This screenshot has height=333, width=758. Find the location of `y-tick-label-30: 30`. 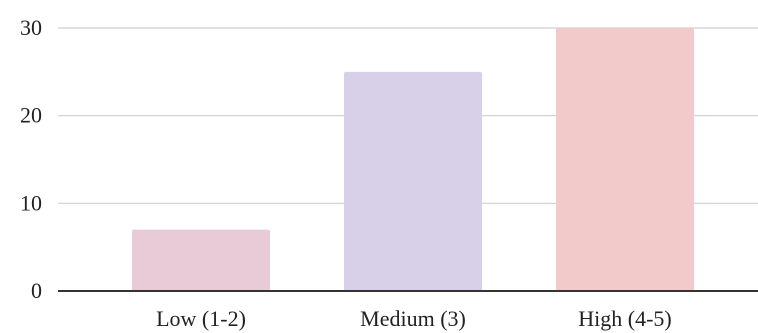

y-tick-label-30: 30 is located at coordinates (31, 27).